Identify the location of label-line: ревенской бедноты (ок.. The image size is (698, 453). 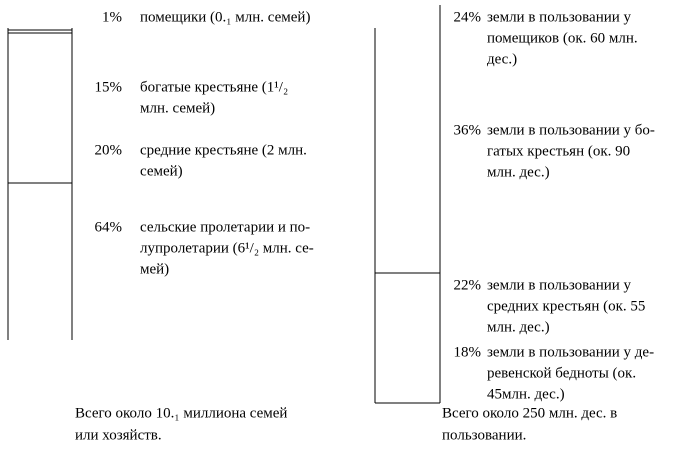
(561, 373).